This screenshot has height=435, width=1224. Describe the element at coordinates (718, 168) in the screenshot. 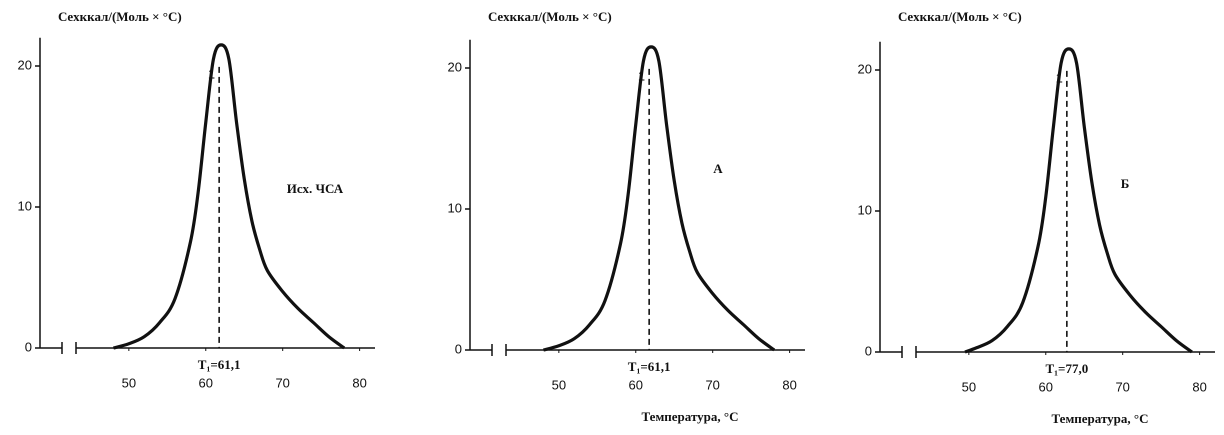

I see `annotation: А` at that location.